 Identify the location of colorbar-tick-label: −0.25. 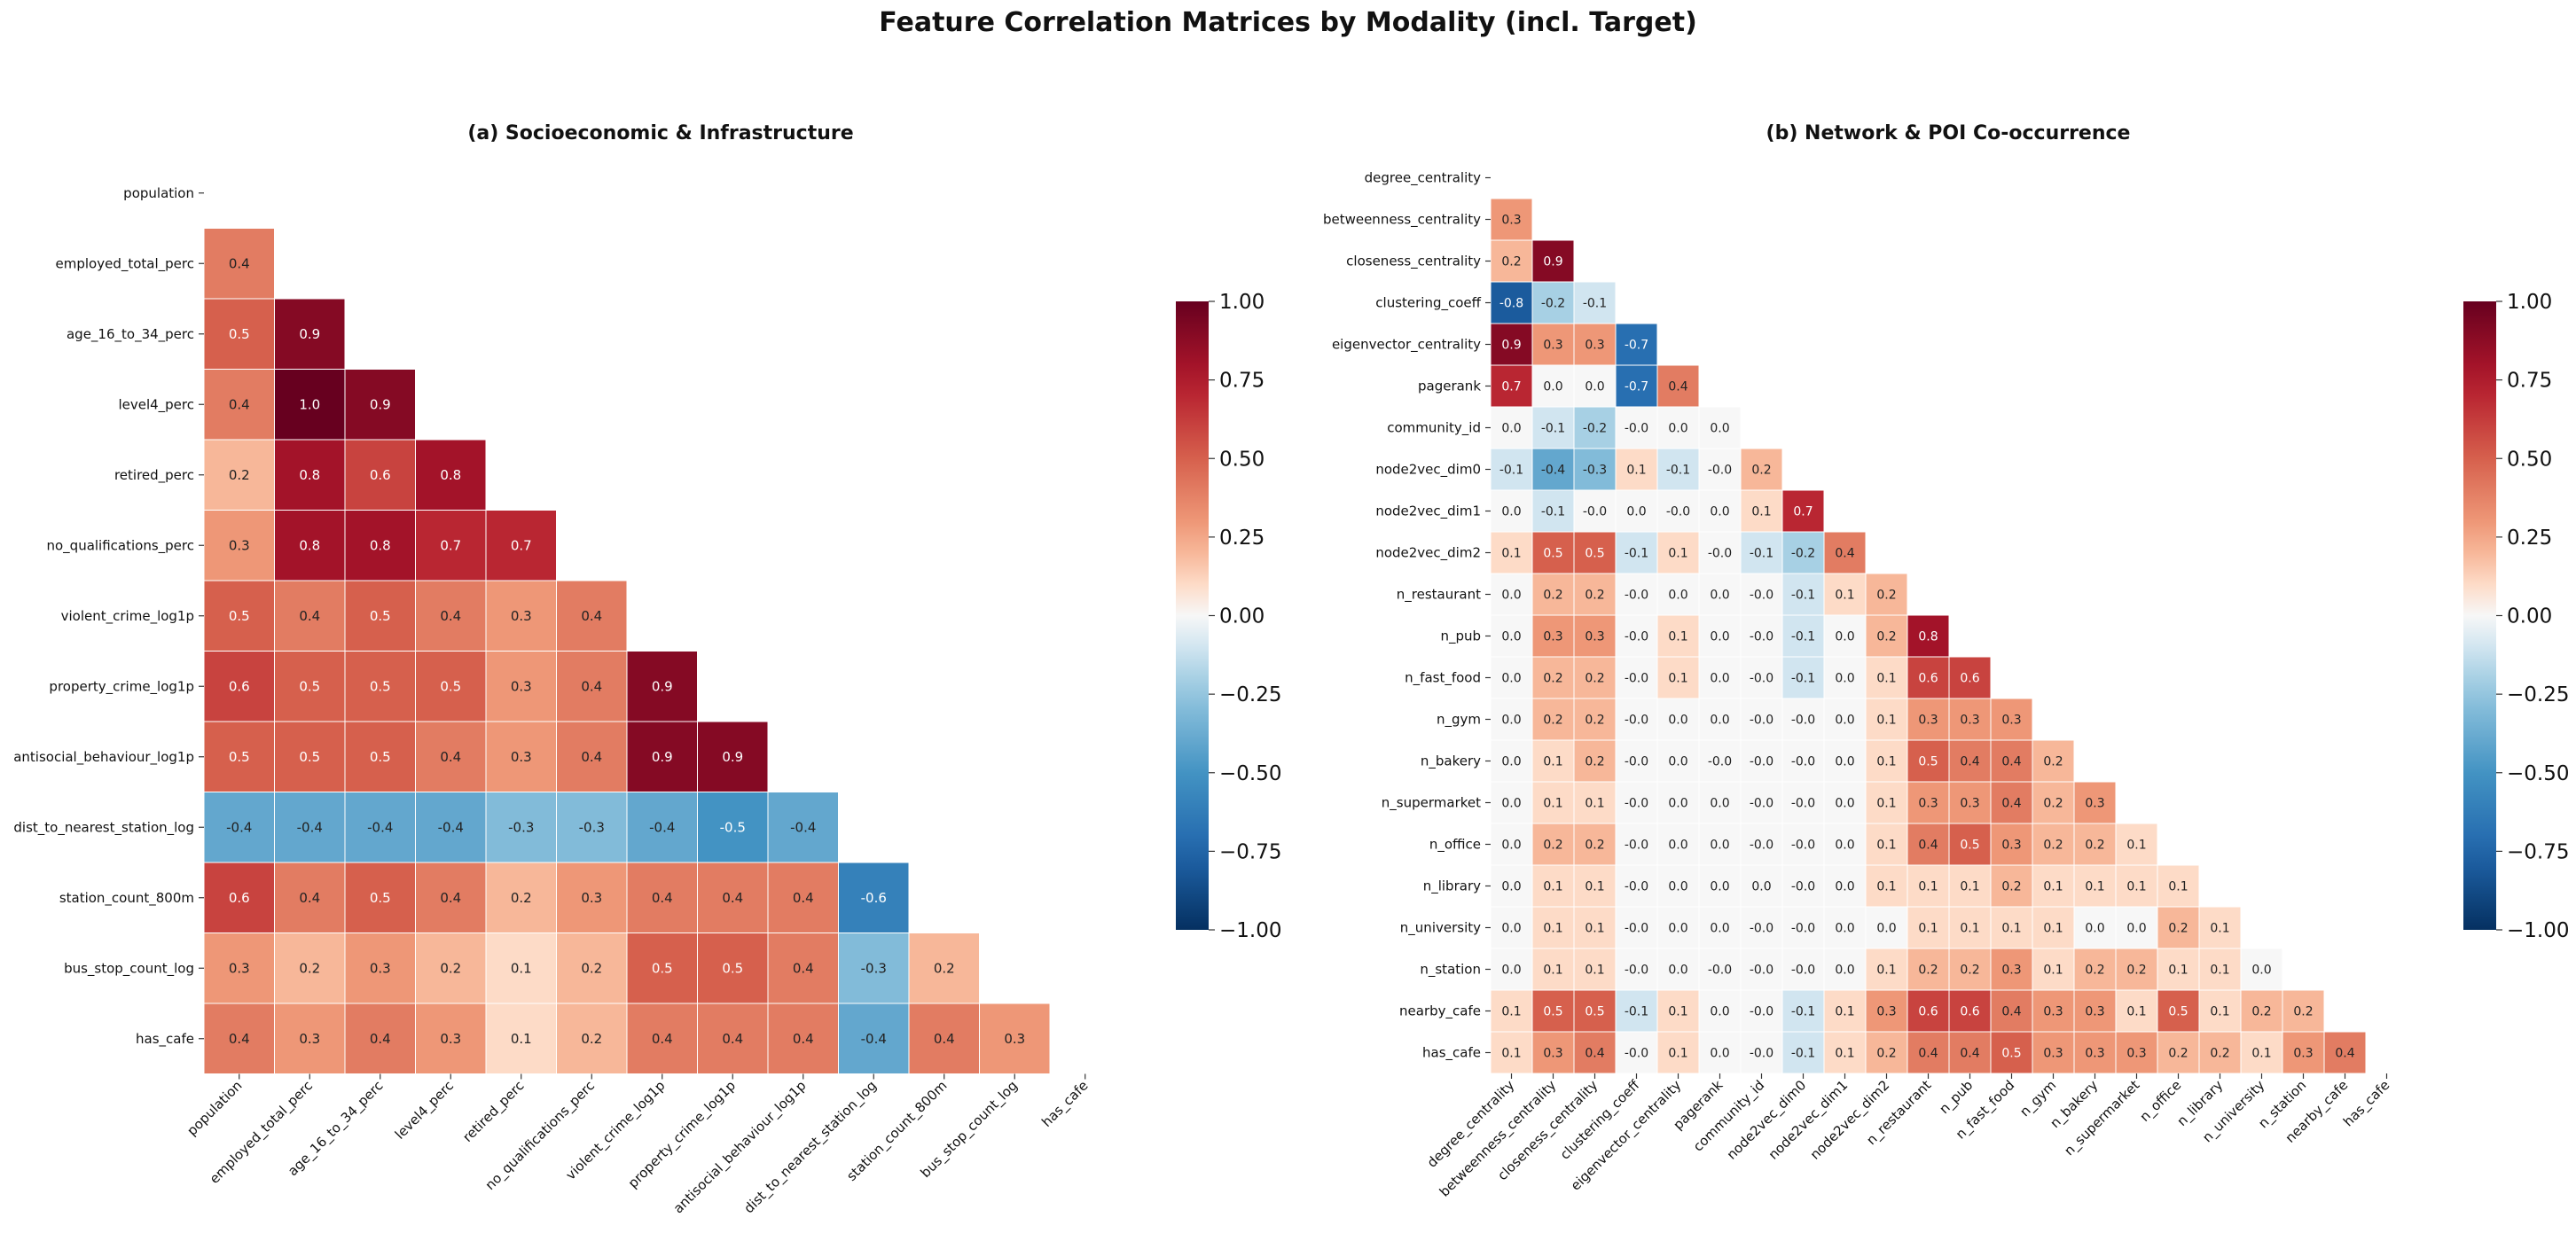
(2538, 694).